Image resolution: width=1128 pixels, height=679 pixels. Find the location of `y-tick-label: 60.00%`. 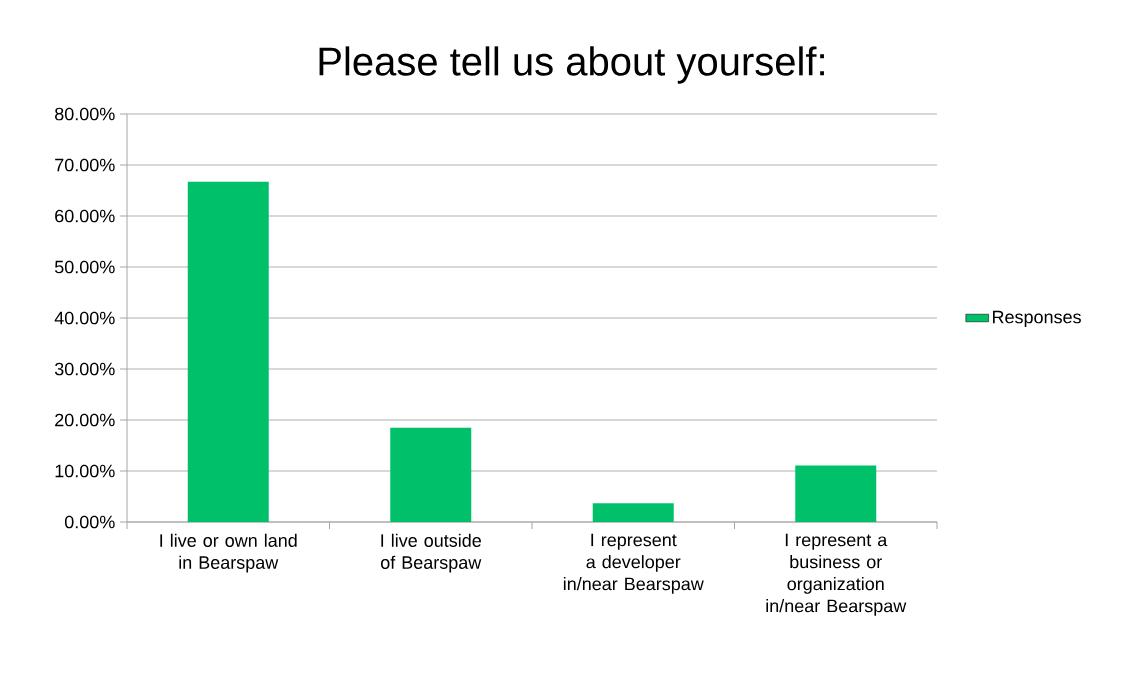

y-tick-label: 60.00% is located at coordinates (85, 216).